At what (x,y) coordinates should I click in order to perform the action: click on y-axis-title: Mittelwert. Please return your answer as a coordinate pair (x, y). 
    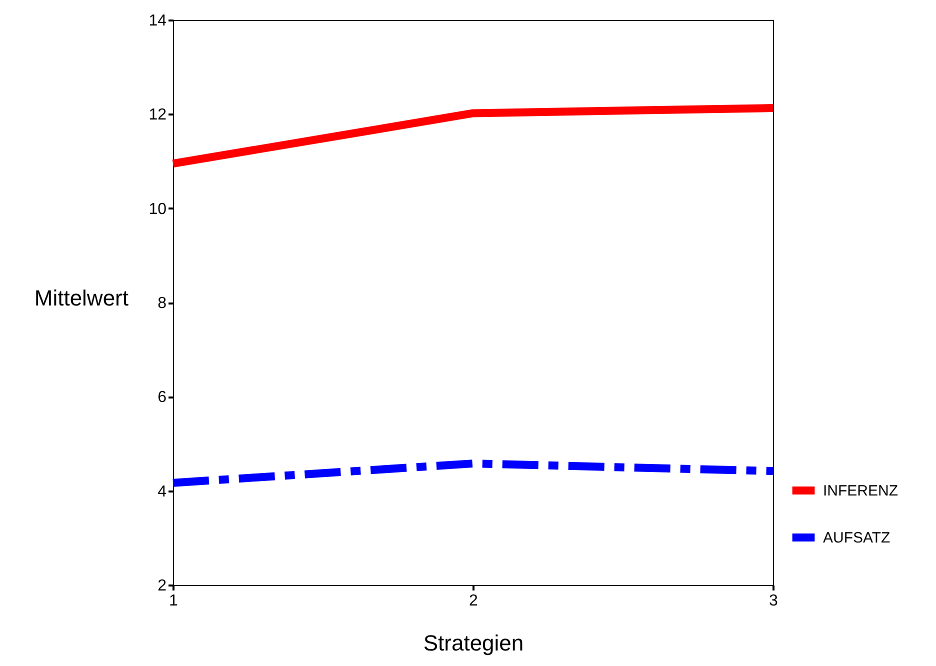
    Looking at the image, I should click on (81, 298).